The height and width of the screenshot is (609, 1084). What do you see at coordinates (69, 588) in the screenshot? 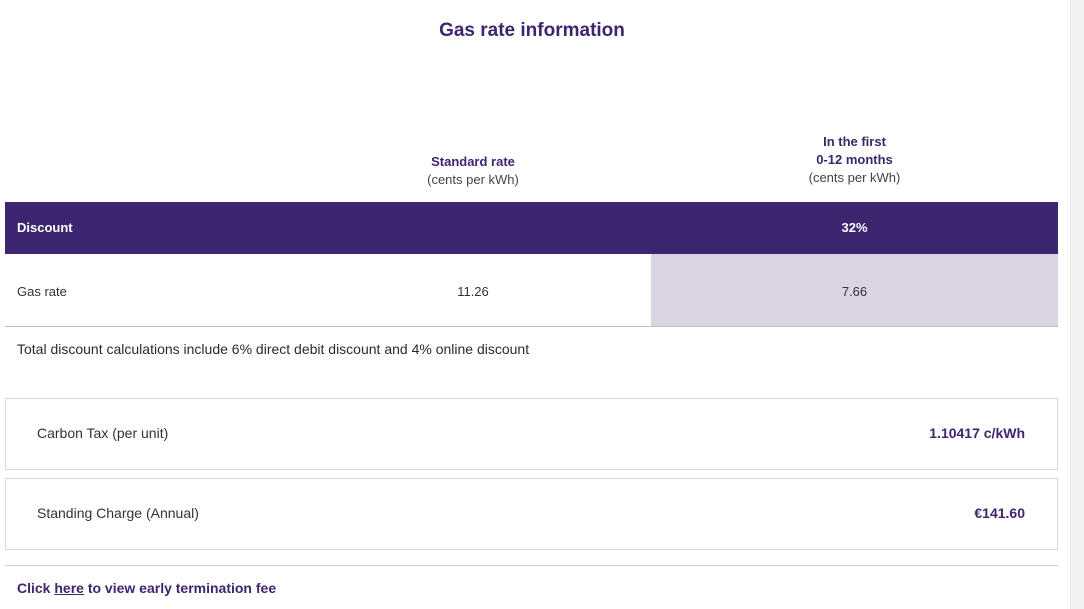
I see `termination-fee-link: here` at bounding box center [69, 588].